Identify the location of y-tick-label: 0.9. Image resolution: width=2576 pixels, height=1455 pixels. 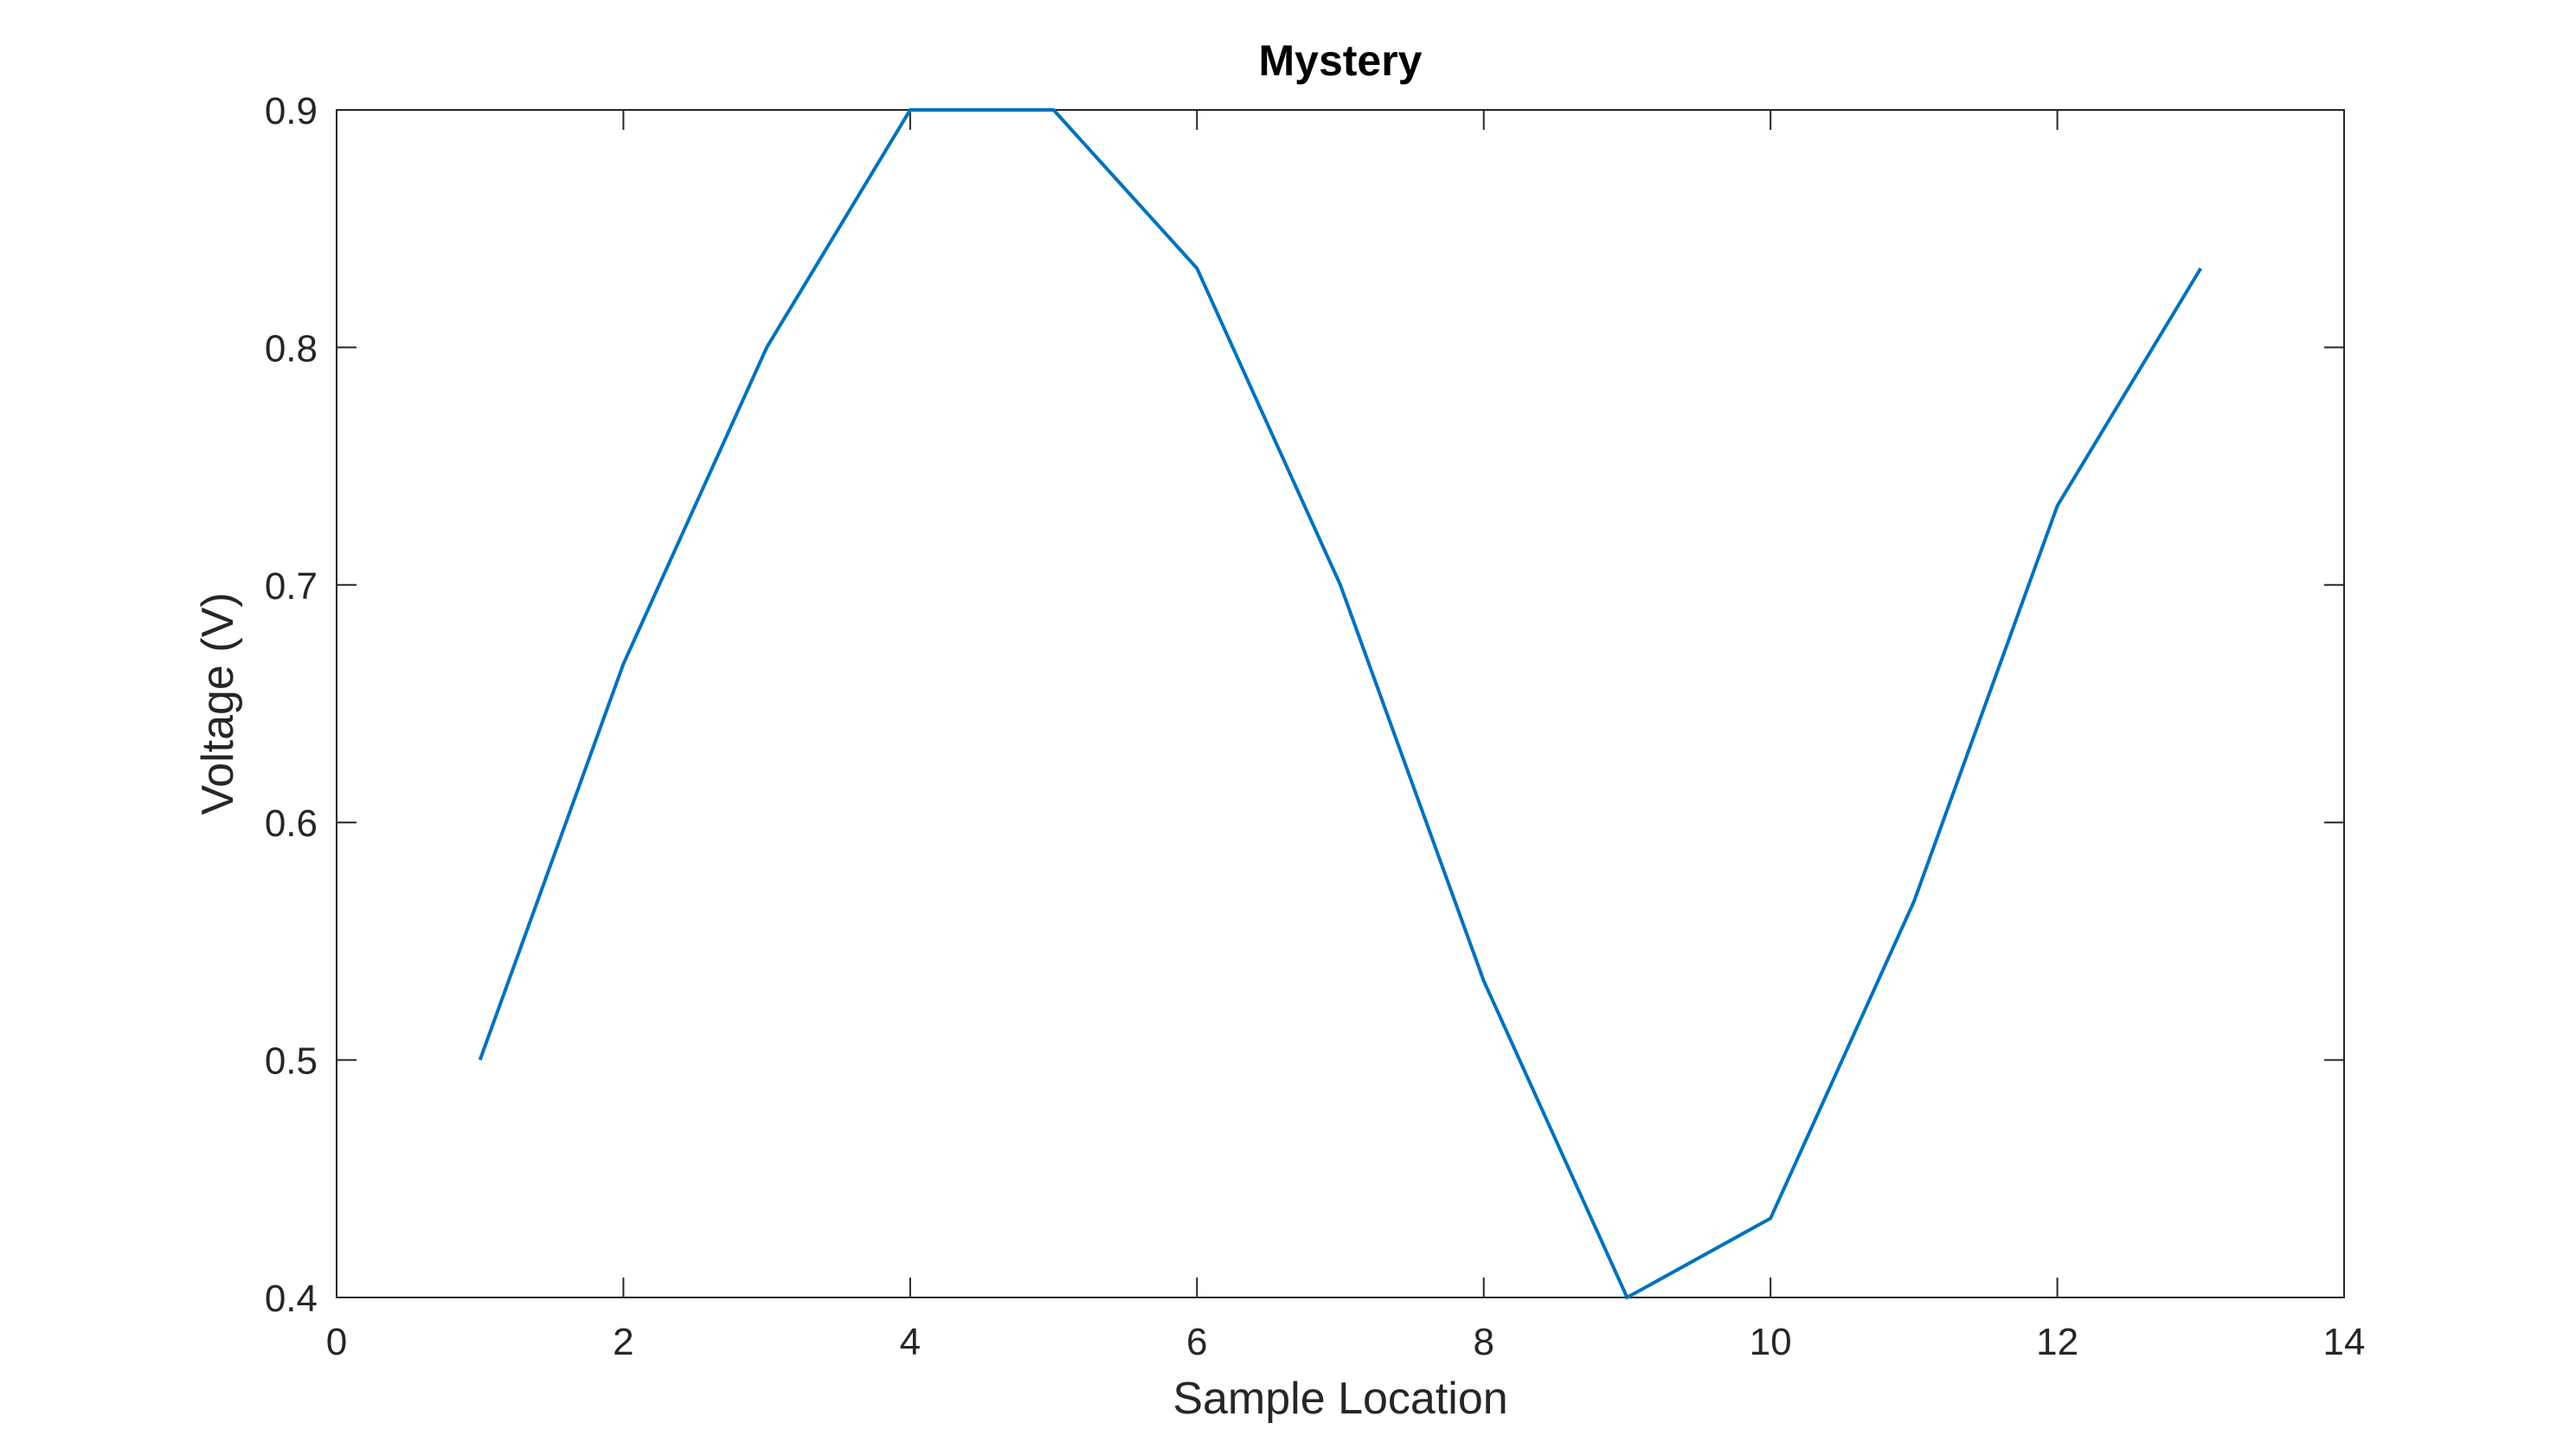
(292, 111).